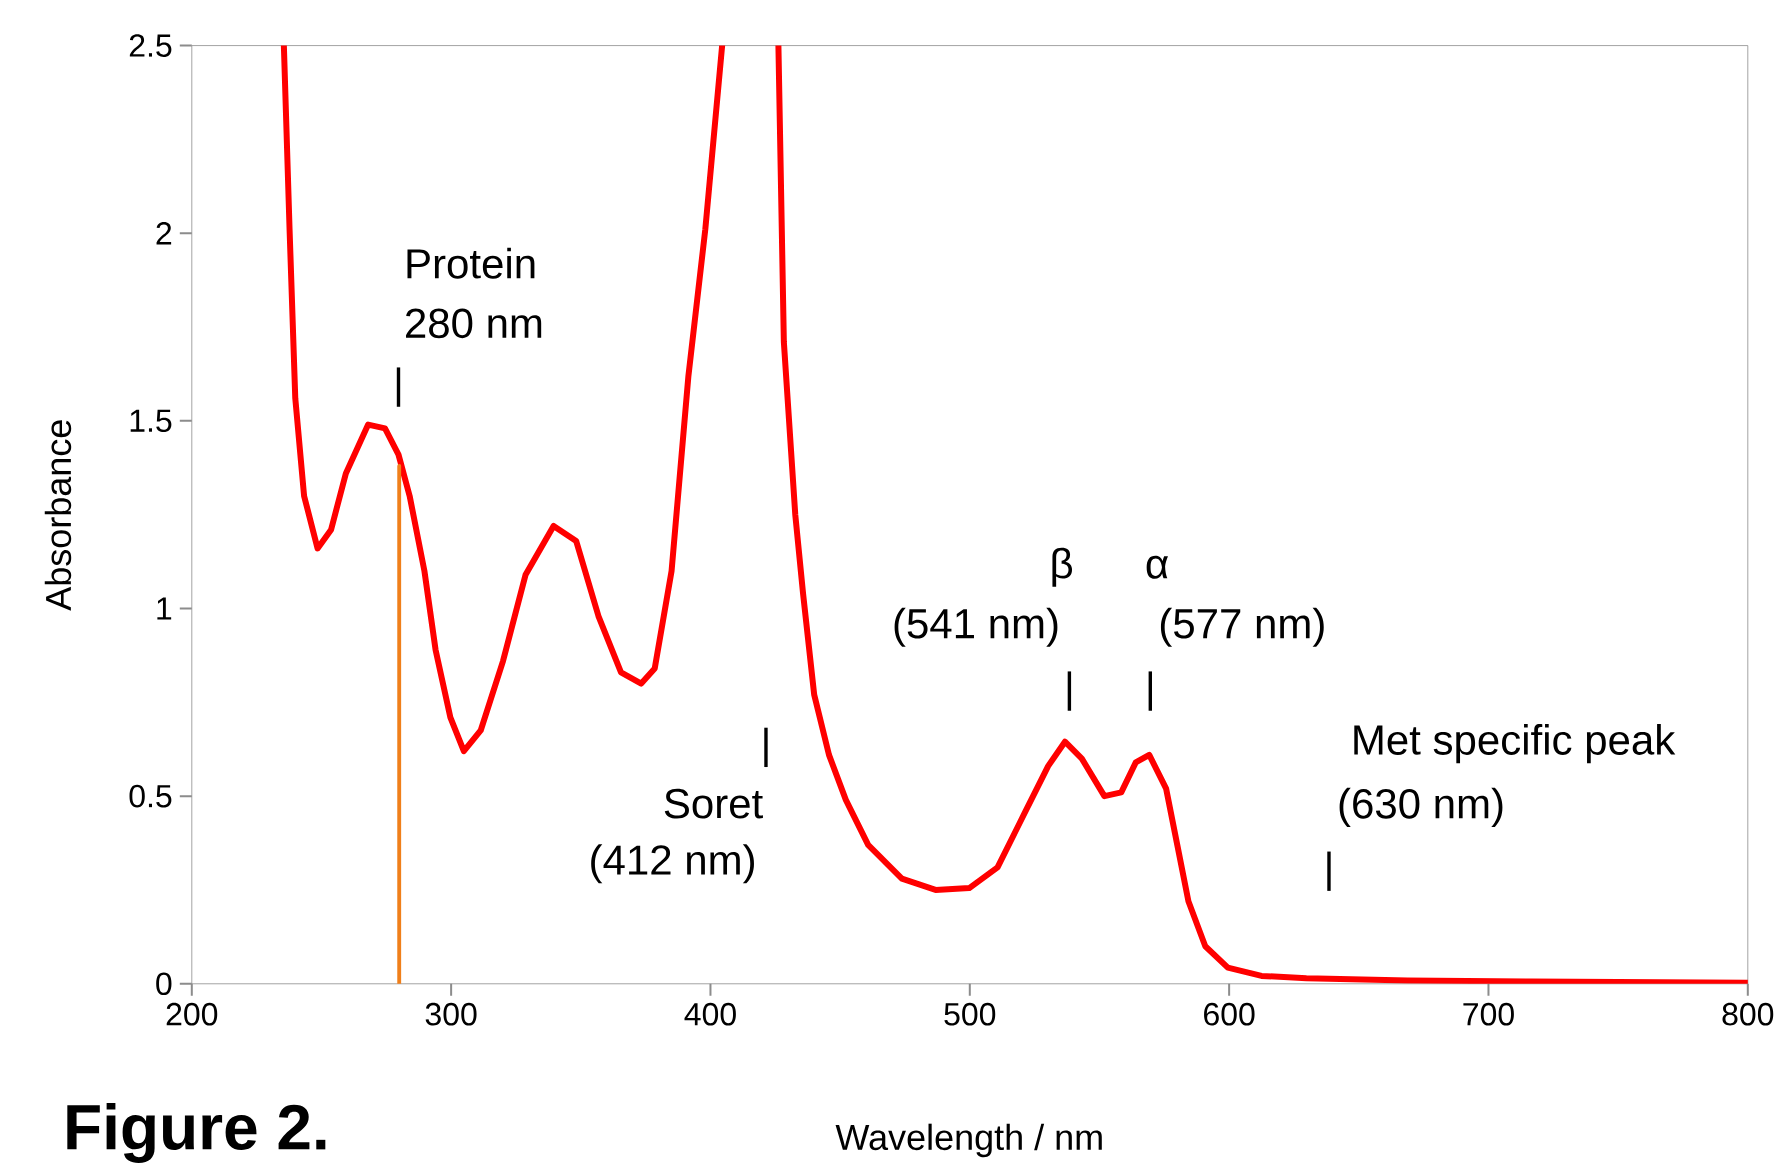 This screenshot has width=1789, height=1171. What do you see at coordinates (1229, 1014) in the screenshot?
I see `x-tick-label: 600` at bounding box center [1229, 1014].